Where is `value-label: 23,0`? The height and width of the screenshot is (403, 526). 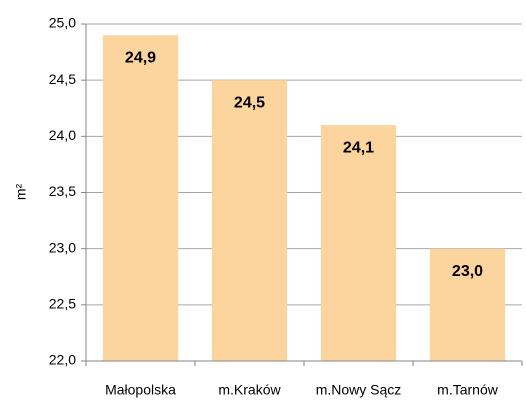 value-label: 23,0 is located at coordinates (467, 271).